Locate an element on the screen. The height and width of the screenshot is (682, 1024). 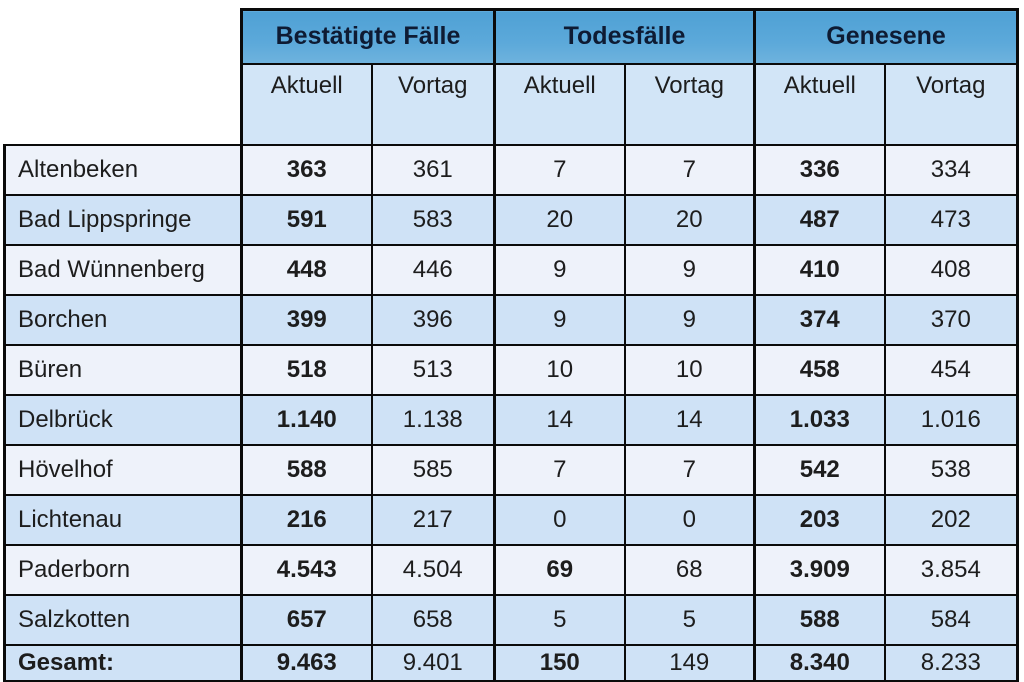
cell-value: 410 is located at coordinates (819, 269).